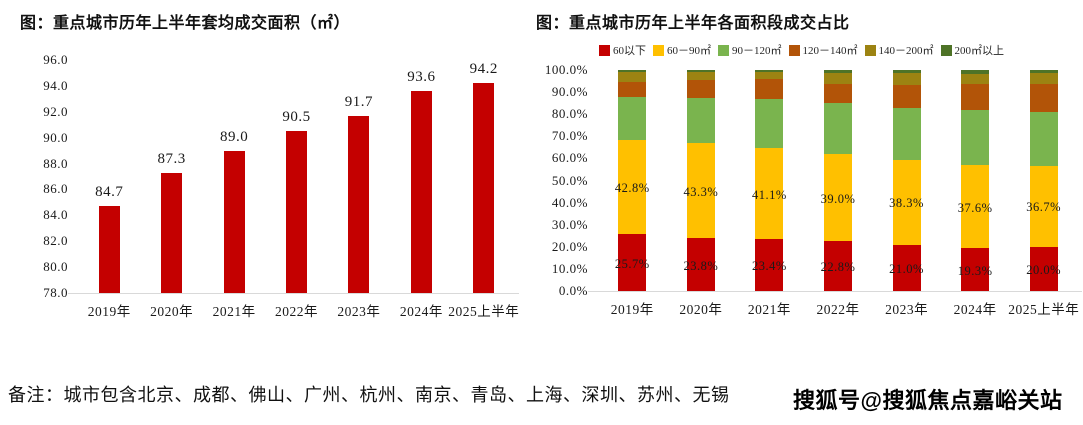 The image size is (1083, 425). I want to click on y-tick-label: 50.0%, so click(569, 180).